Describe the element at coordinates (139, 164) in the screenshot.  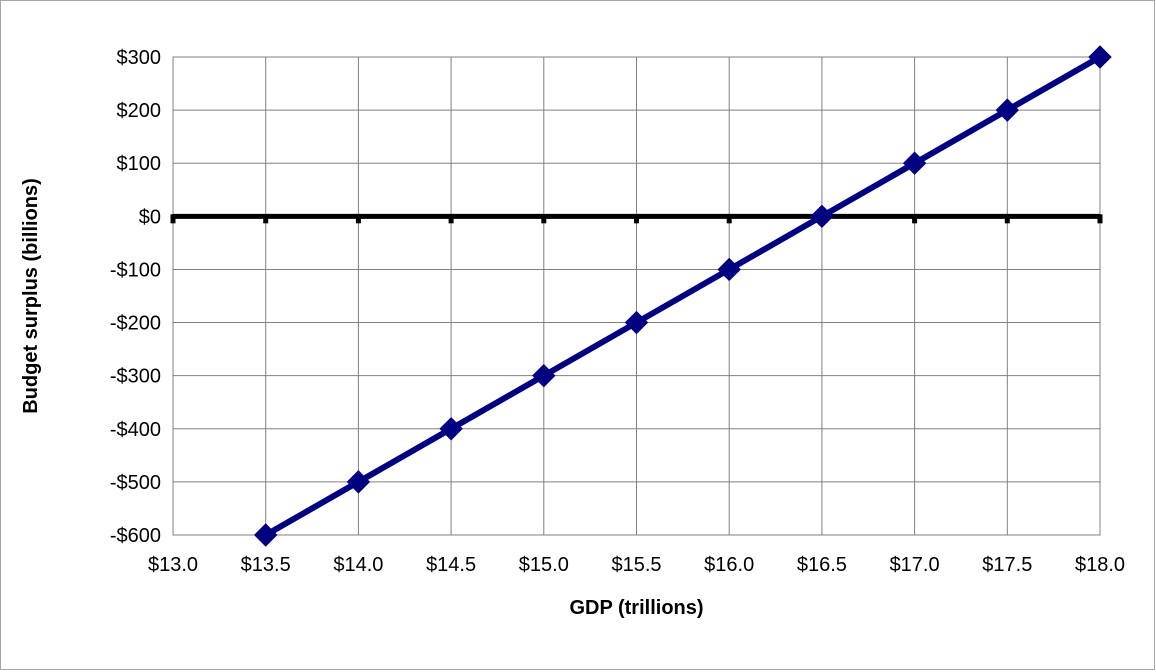
I see `y-tick-label: $100` at that location.